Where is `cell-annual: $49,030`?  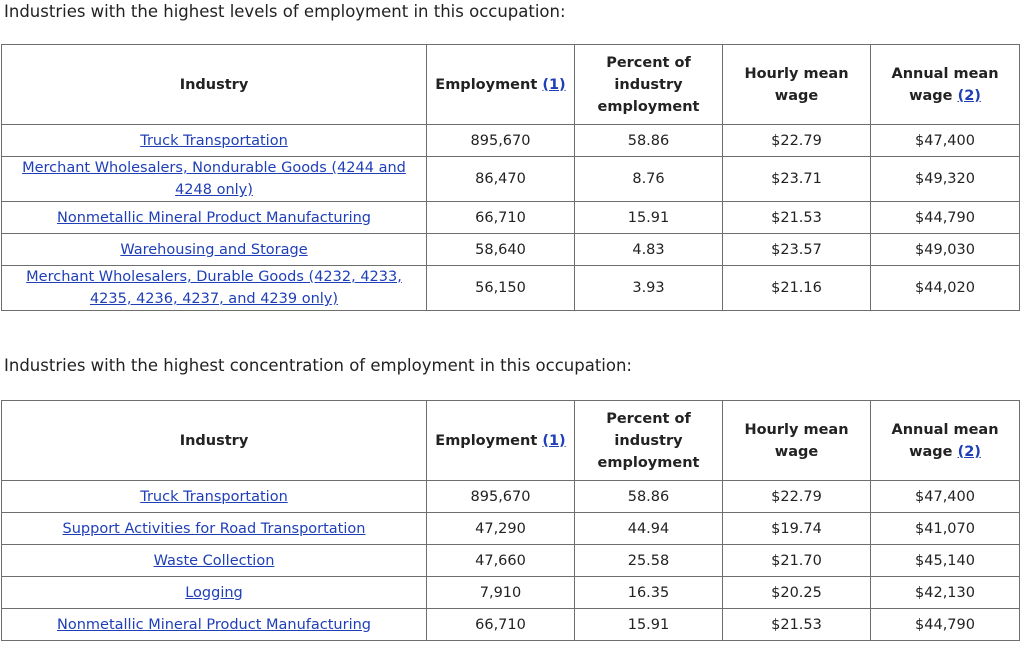
cell-annual: $49,030 is located at coordinates (945, 249).